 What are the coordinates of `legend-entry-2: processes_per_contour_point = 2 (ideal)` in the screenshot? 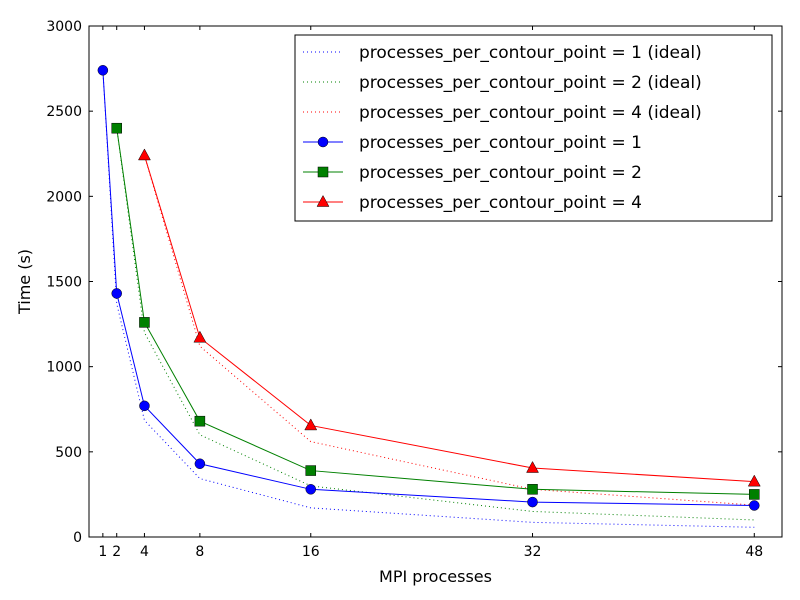 It's located at (502, 83).